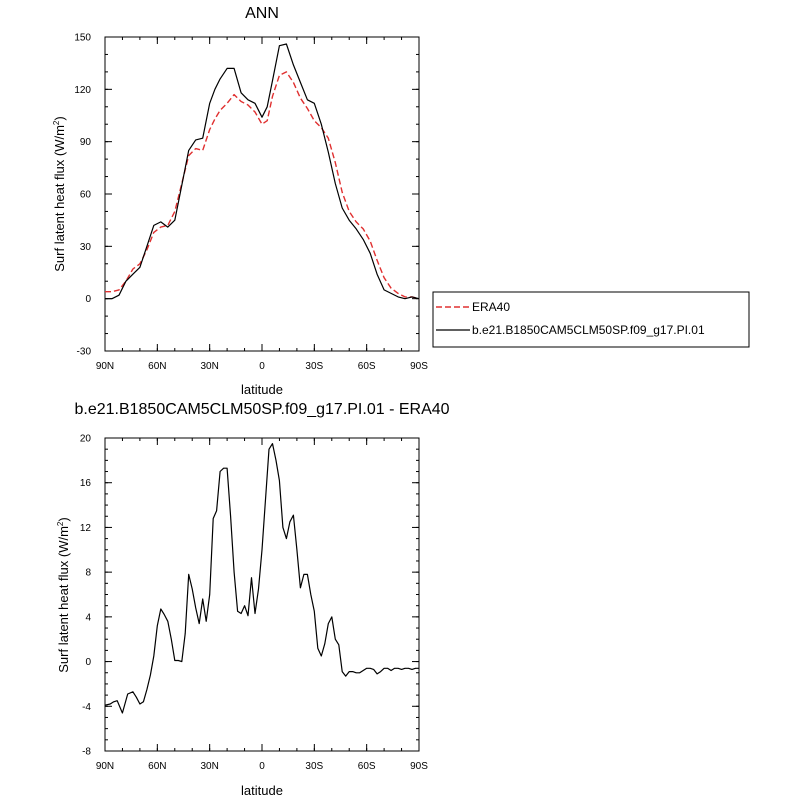  I want to click on y-tick-label: -8, so click(86, 752).